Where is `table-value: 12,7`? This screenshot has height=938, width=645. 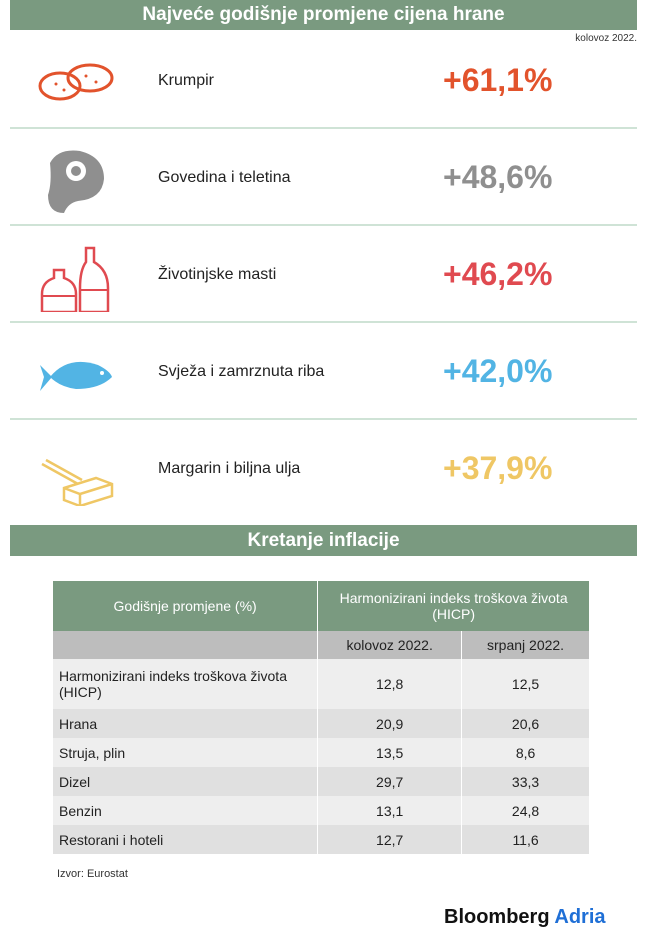 table-value: 12,7 is located at coordinates (390, 839).